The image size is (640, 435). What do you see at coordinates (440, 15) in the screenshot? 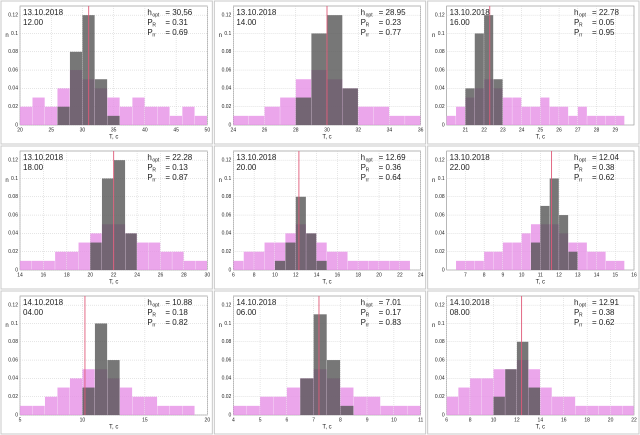
I see `y-tick-label: 0.12` at bounding box center [440, 15].